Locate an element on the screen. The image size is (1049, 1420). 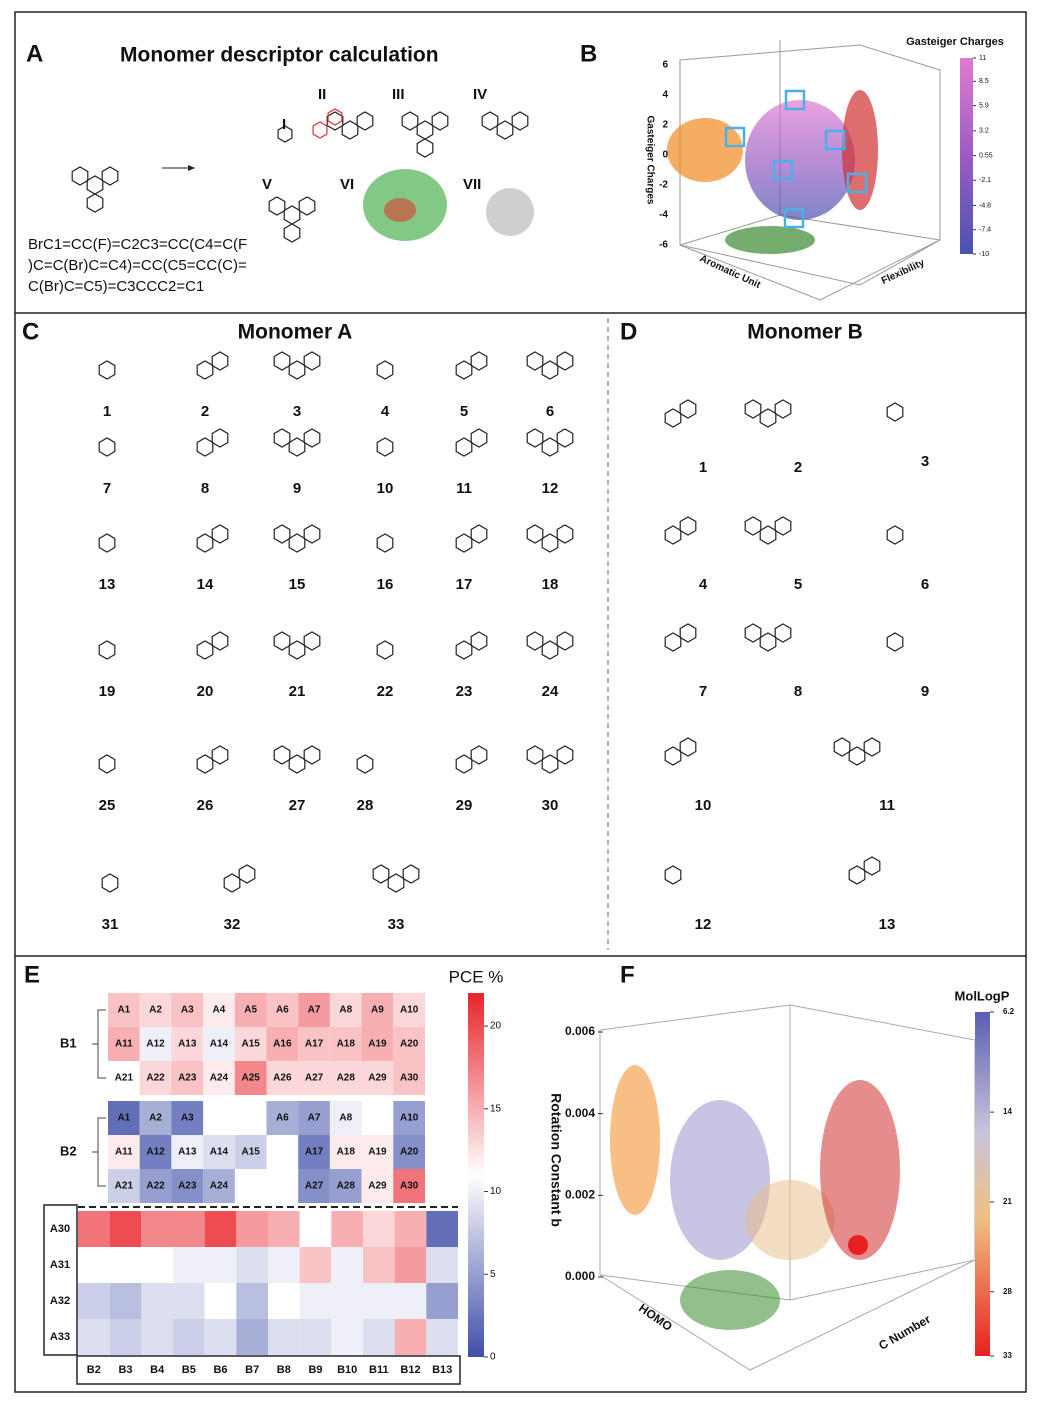
cell-label: A6 is located at coordinates (282, 1118).